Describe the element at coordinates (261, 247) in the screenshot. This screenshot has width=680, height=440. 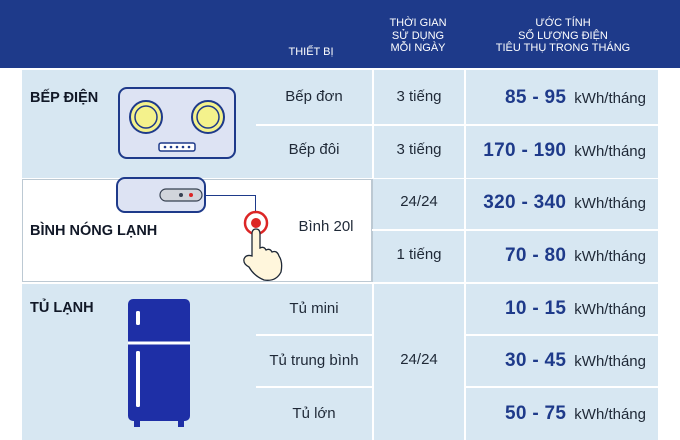
I see `power-button-icon` at that location.